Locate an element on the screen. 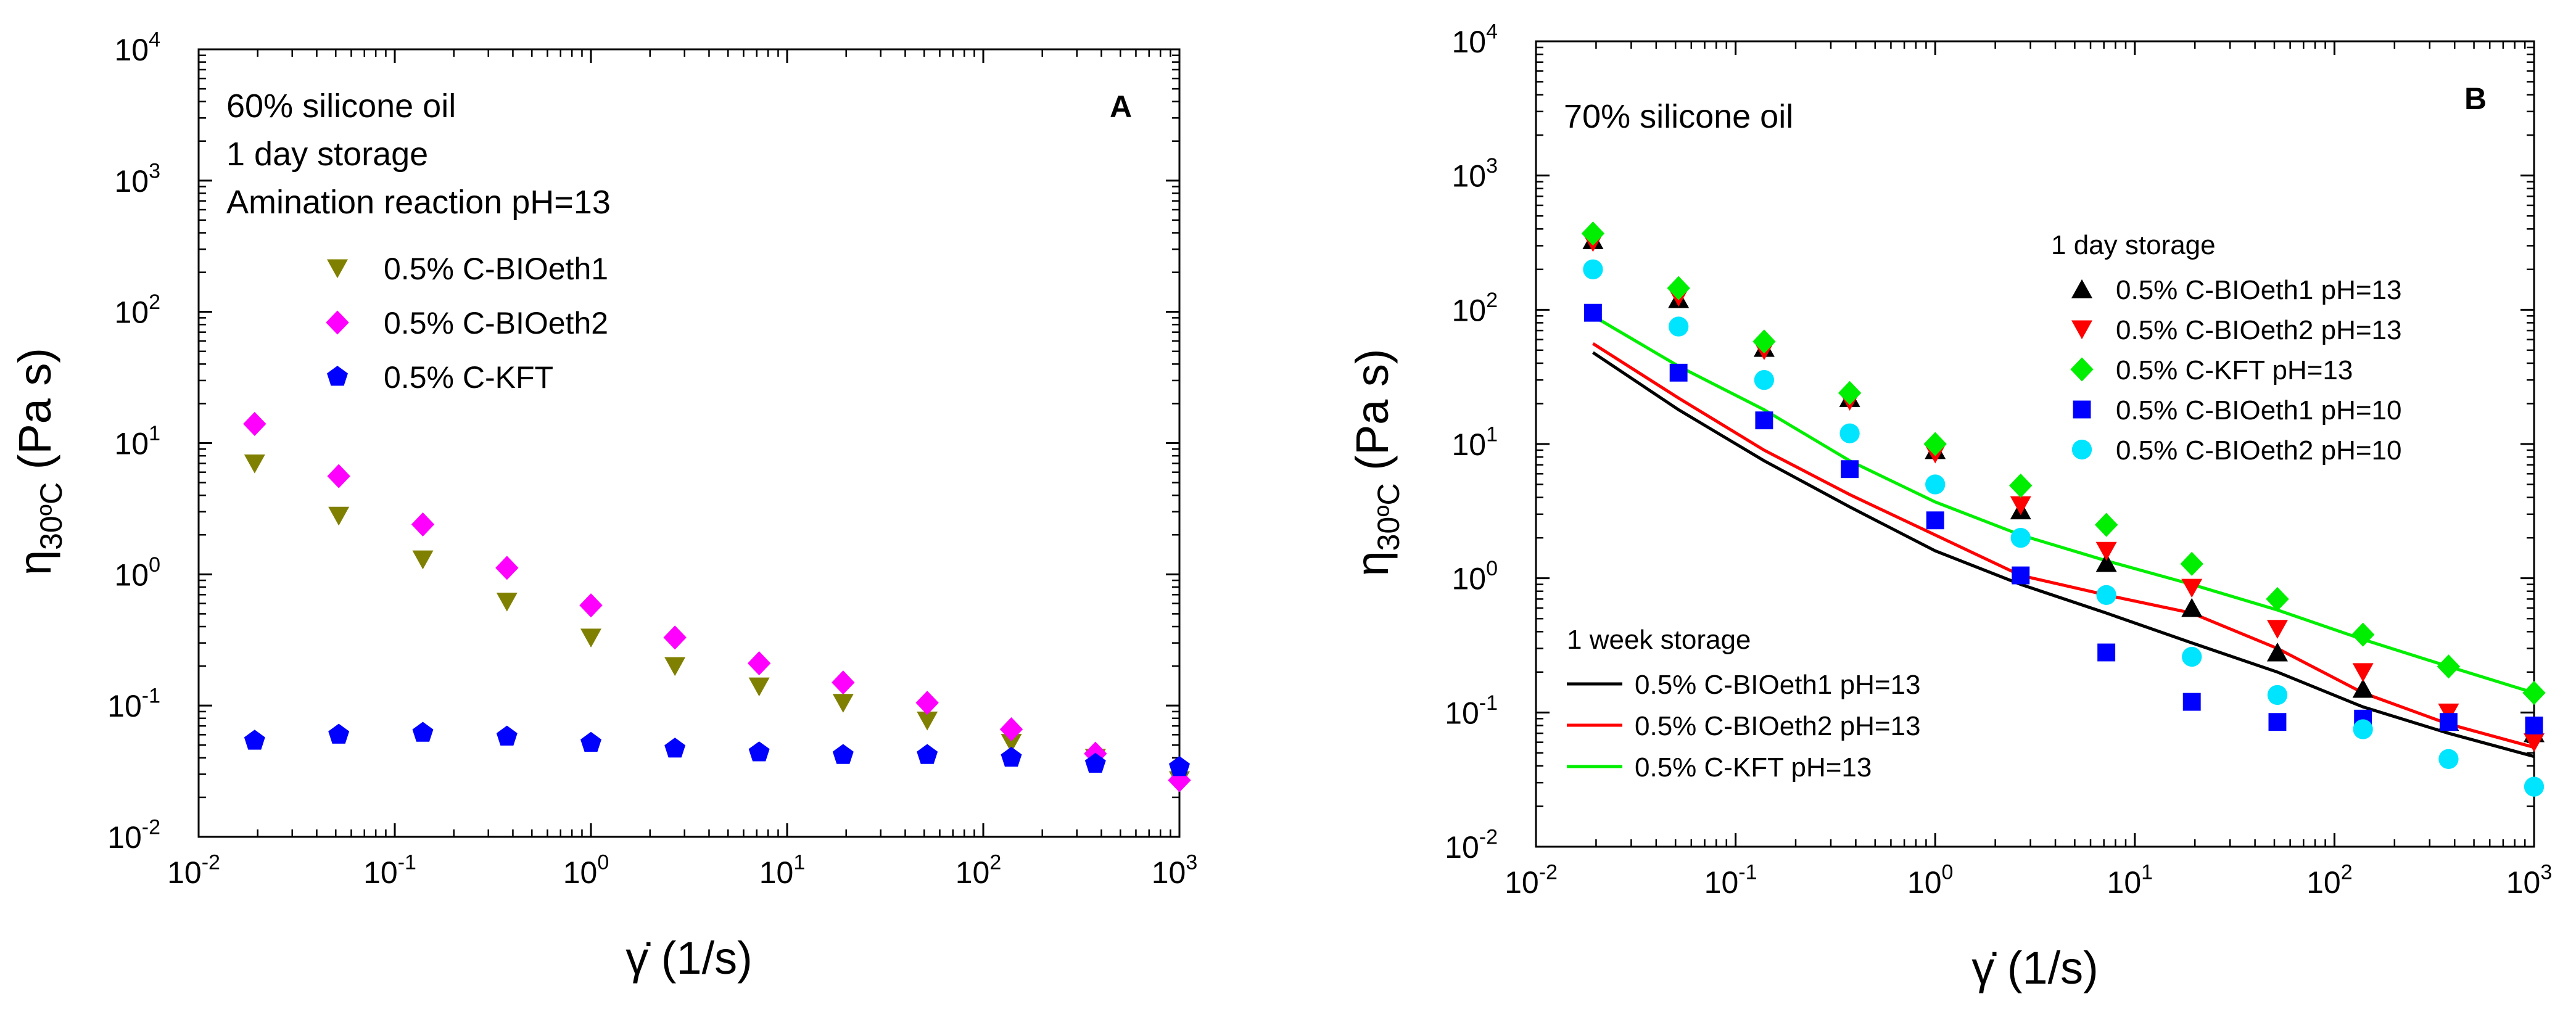 This screenshot has width=2576, height=1020. panel-letter: A is located at coordinates (1121, 106).